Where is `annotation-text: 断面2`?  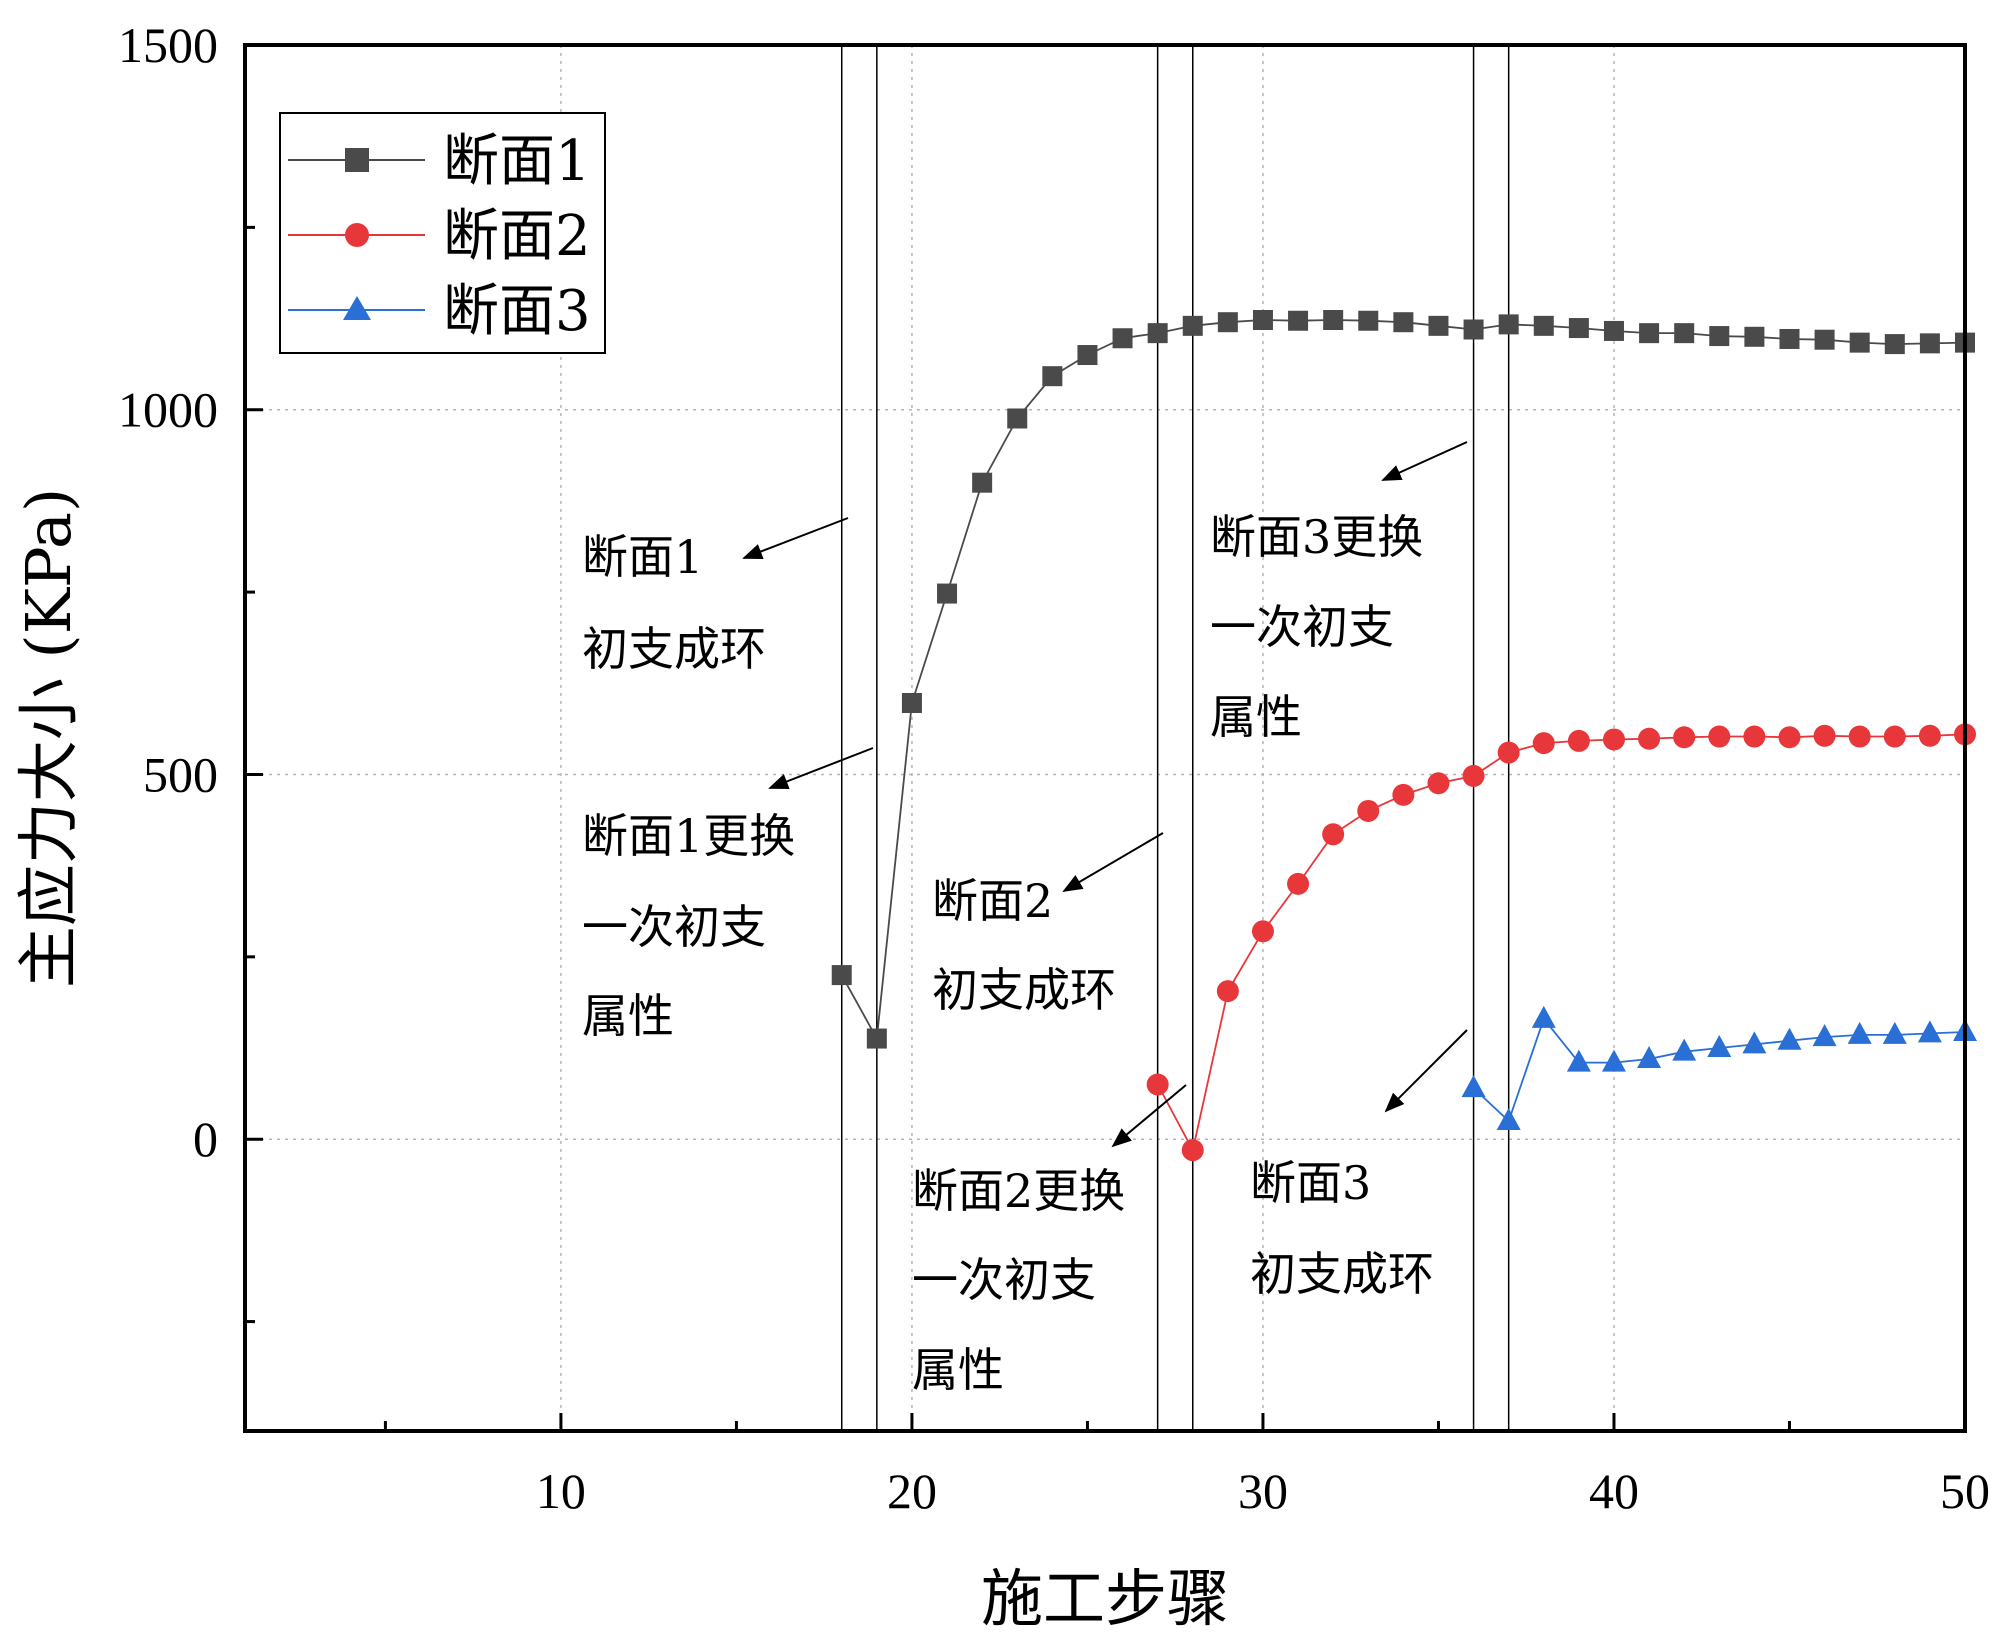
annotation-text: 断面2 is located at coordinates (992, 901).